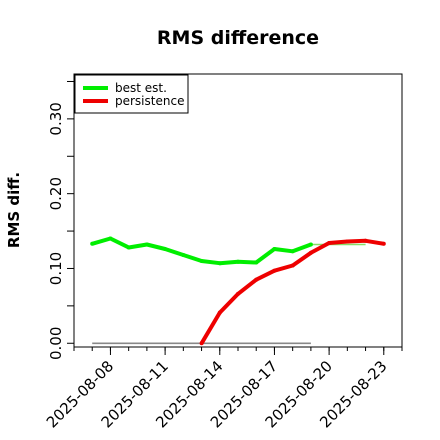 This screenshot has width=440, height=440. I want to click on y-tick-label: 0.10, so click(56, 268).